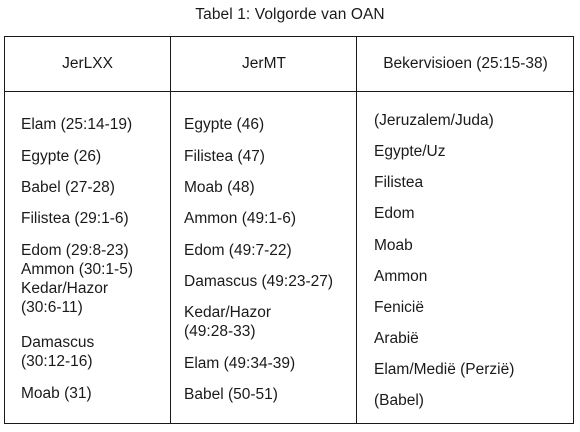 This screenshot has width=580, height=432. Describe the element at coordinates (399, 182) in the screenshot. I see `table-cell: Filistea` at that location.